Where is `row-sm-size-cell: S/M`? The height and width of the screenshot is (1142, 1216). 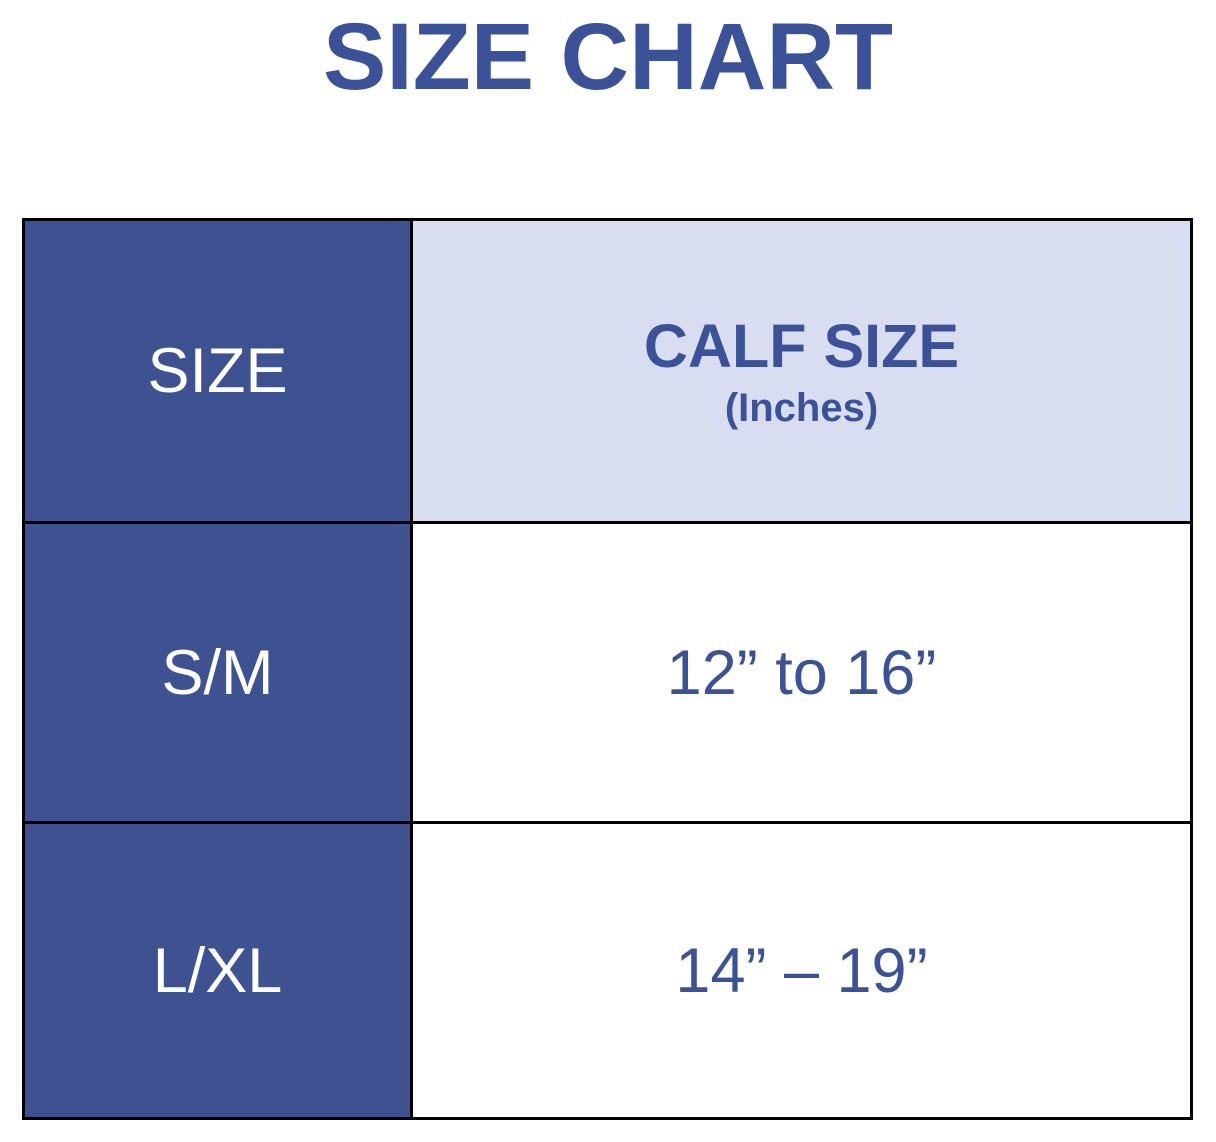
row-sm-size-cell: S/M is located at coordinates (217, 672).